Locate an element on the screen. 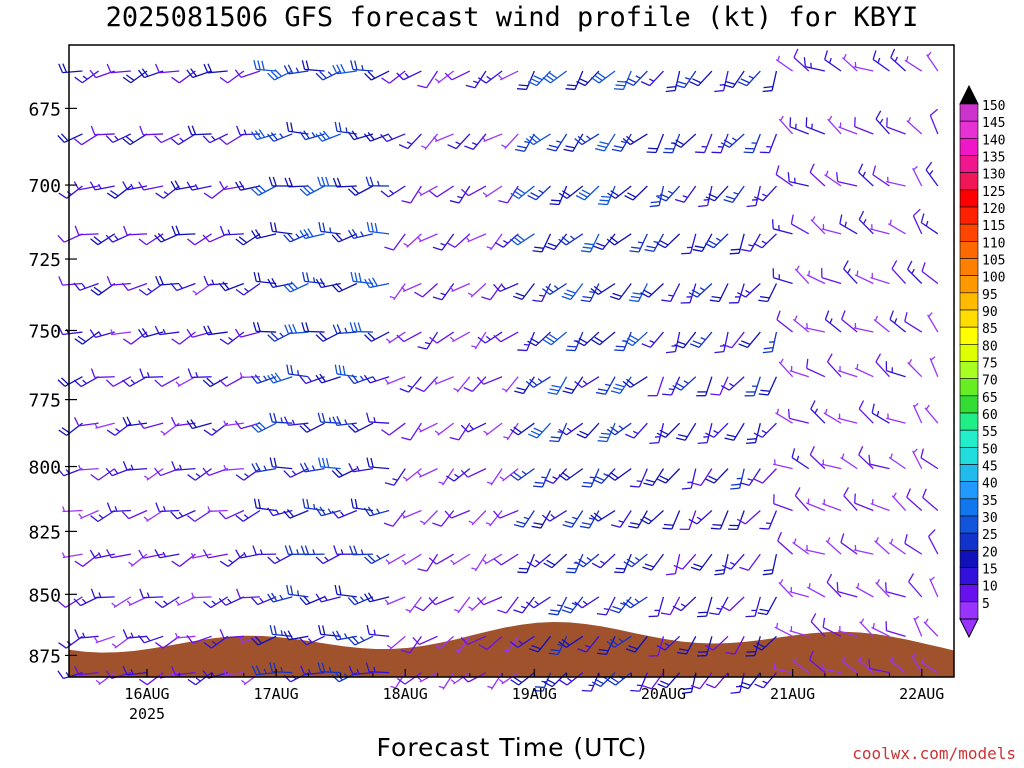 Image resolution: width=1024 pixels, height=768 pixels. y-tick-label: 875 is located at coordinates (44, 656).